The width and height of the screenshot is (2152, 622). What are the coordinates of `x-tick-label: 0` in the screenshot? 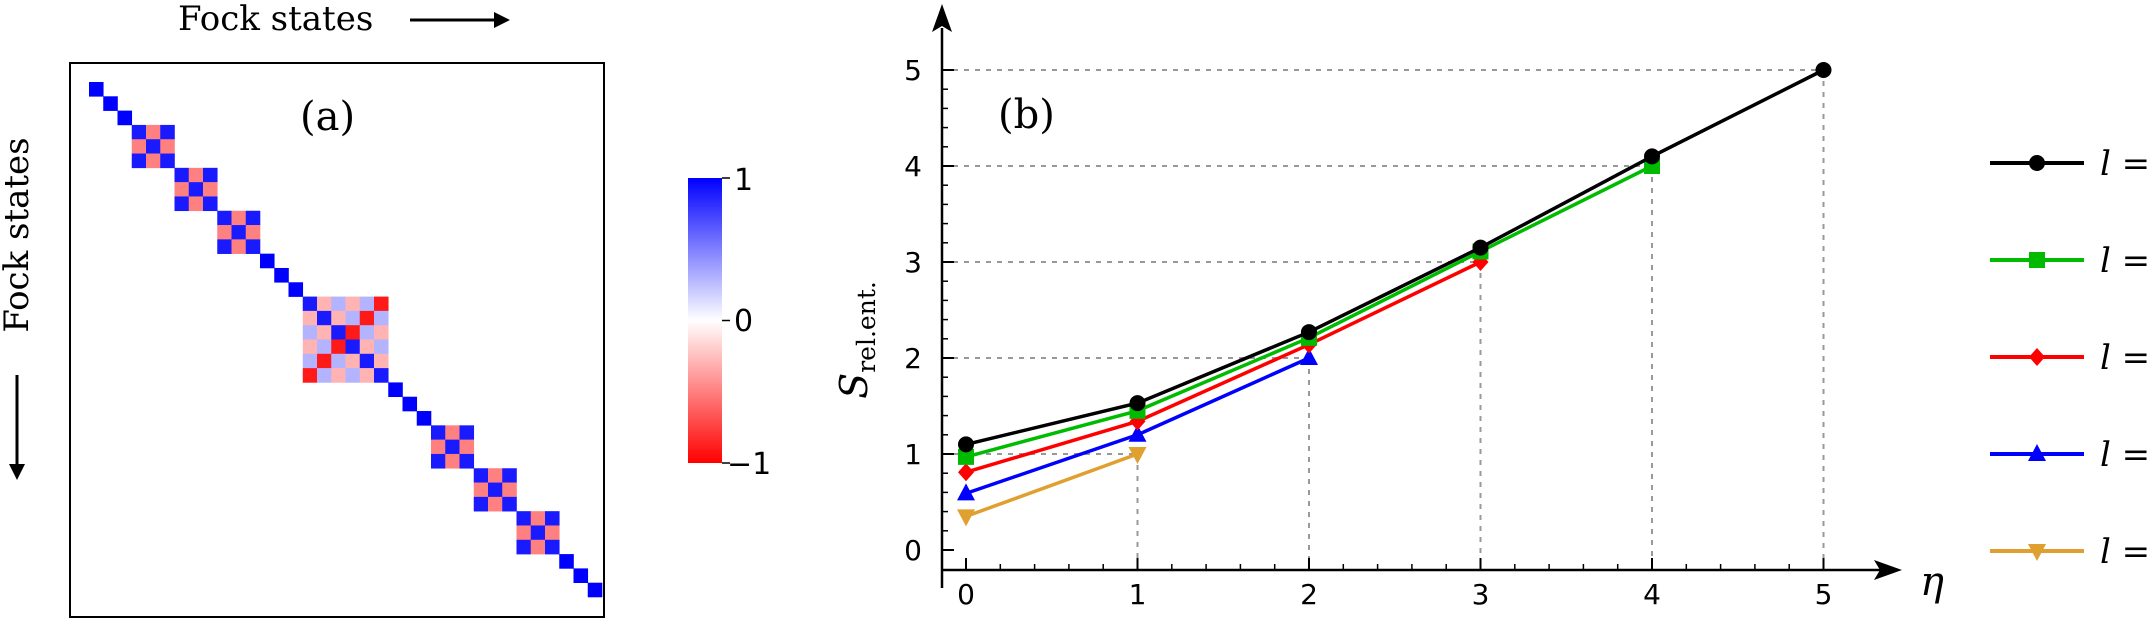 It's located at (966, 594).